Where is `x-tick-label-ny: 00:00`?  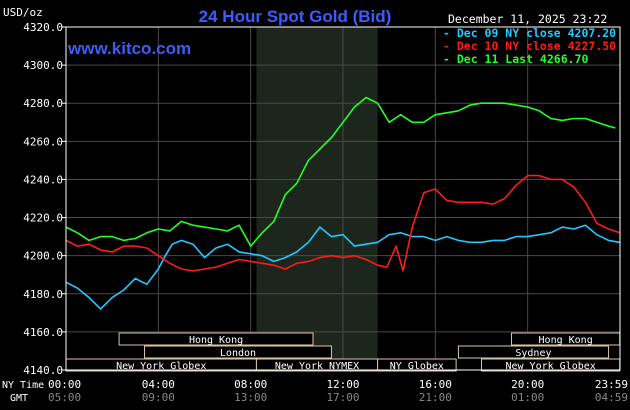
x-tick-label-ny: 00:00 is located at coordinates (64, 384).